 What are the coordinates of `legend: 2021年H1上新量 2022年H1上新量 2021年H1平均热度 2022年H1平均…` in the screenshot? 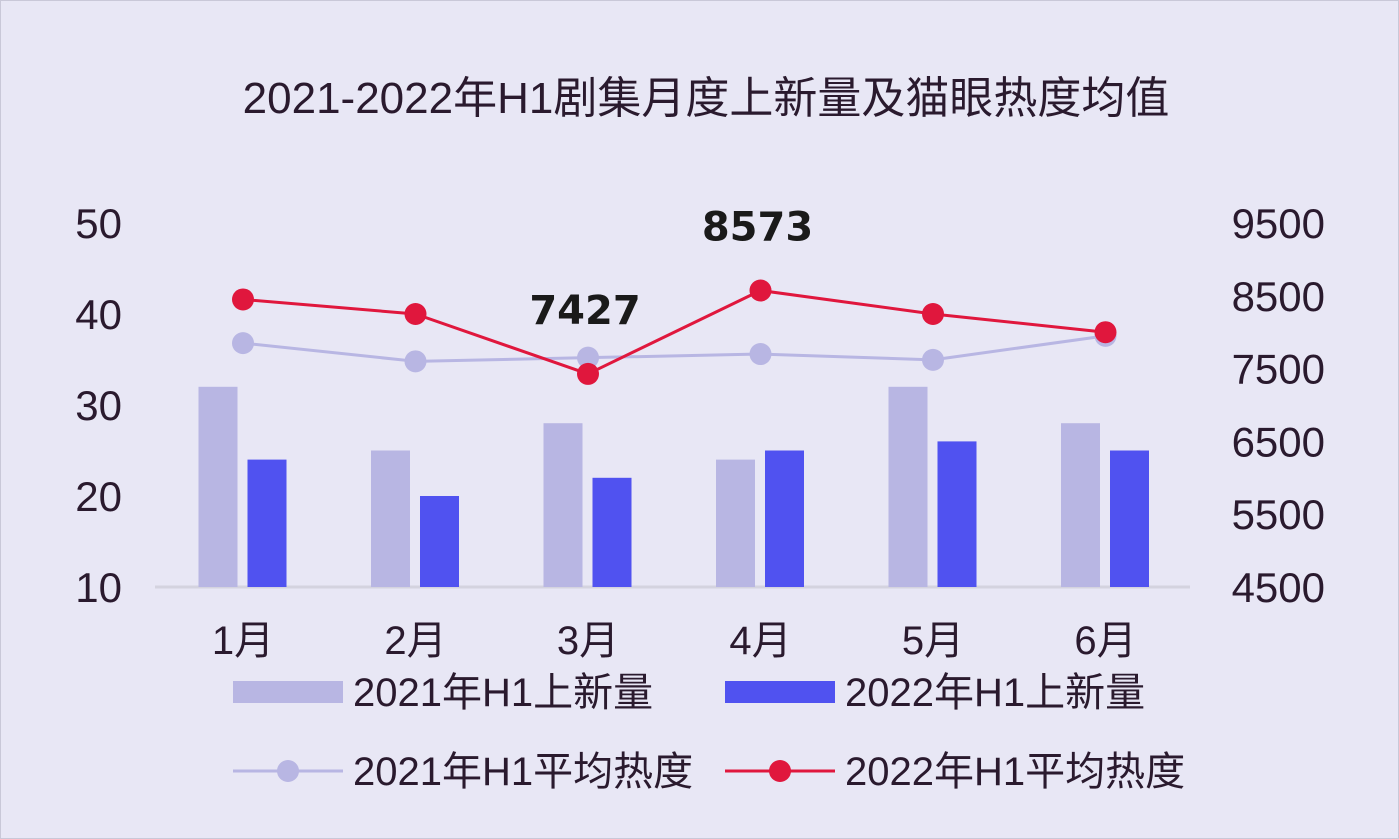 It's located at (709, 732).